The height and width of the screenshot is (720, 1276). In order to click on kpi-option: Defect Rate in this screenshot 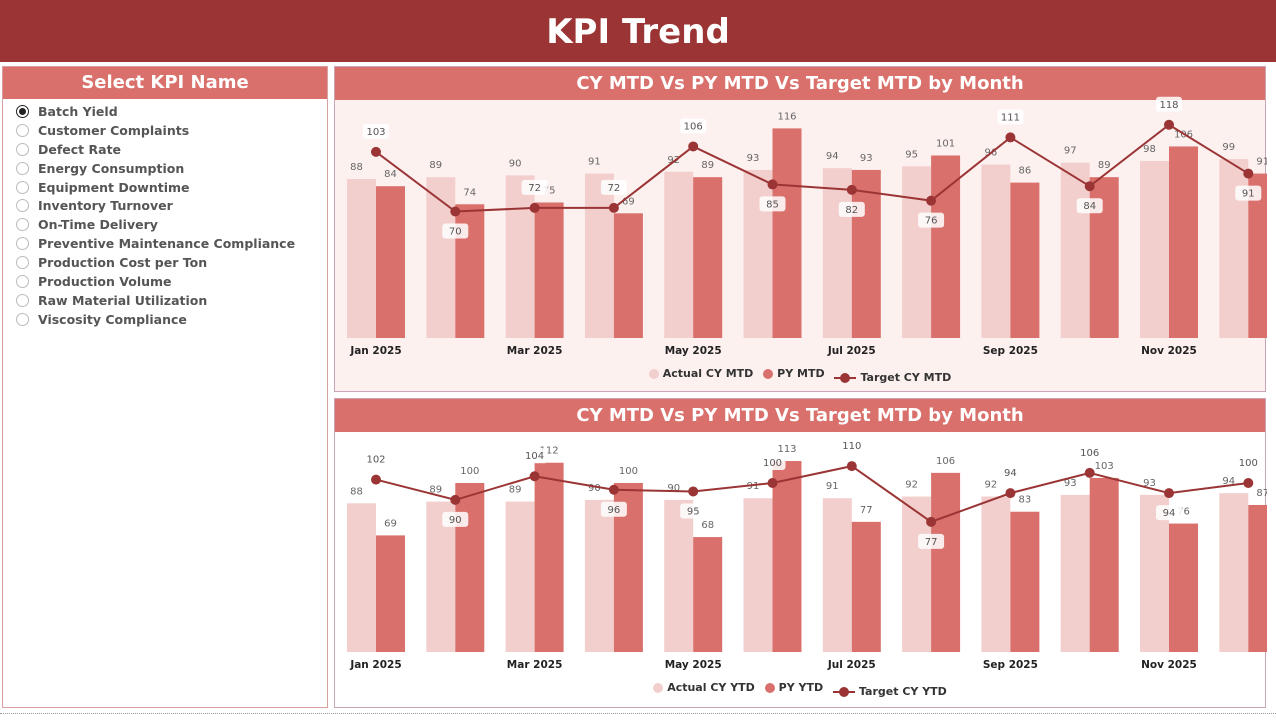, I will do `click(165, 149)`.